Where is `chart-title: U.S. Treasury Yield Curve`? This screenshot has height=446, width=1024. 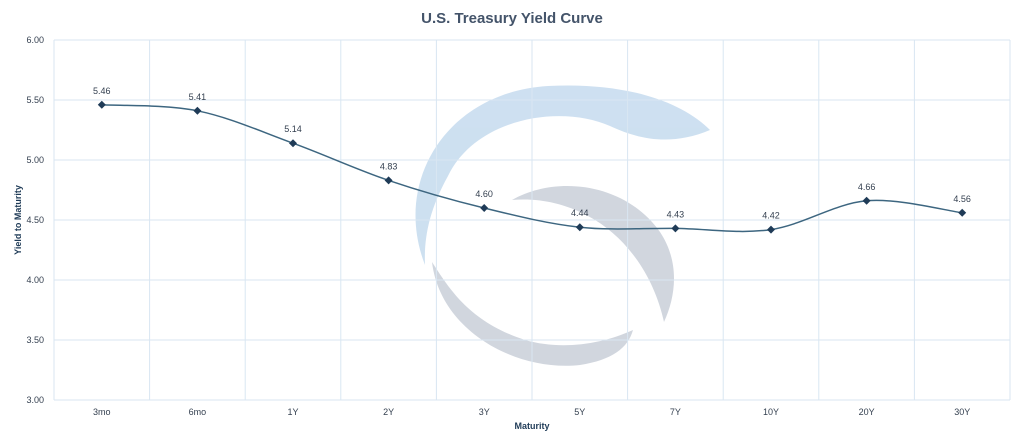
chart-title: U.S. Treasury Yield Curve is located at coordinates (512, 18).